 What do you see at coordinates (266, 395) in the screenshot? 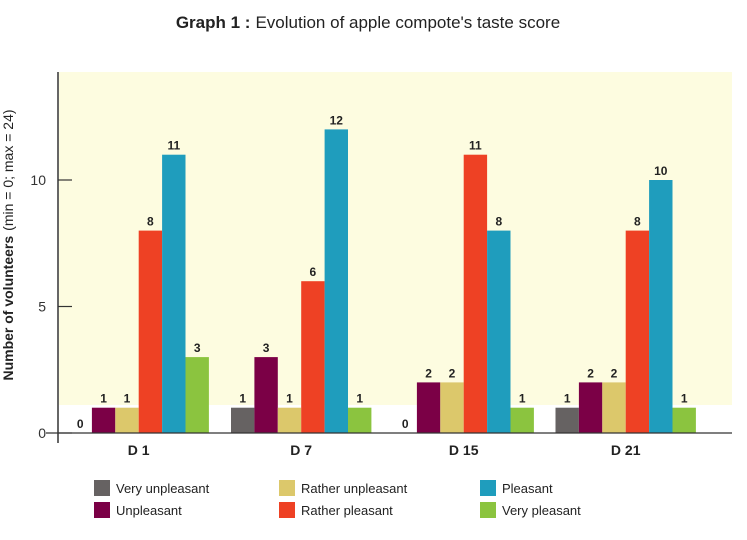
I see `bar-unpleasant-d7` at bounding box center [266, 395].